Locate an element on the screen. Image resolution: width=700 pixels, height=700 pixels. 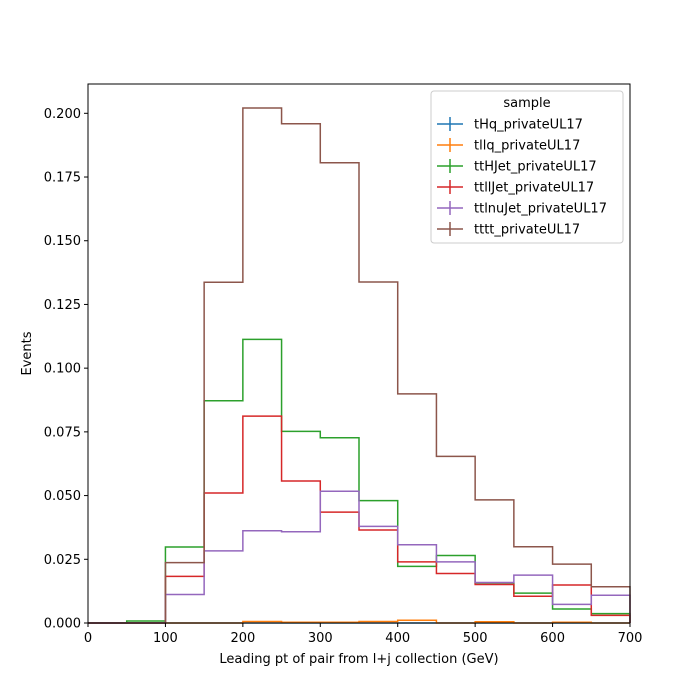
x-tick-label-5: 500 is located at coordinates (475, 638).